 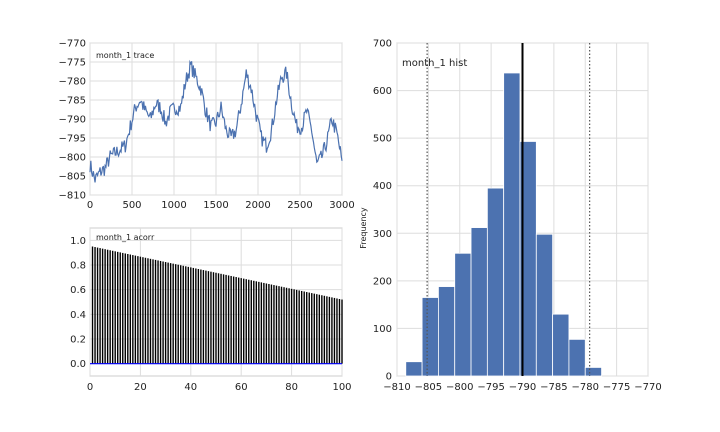 I want to click on hist-xtick-label: −810, so click(x=396, y=387).